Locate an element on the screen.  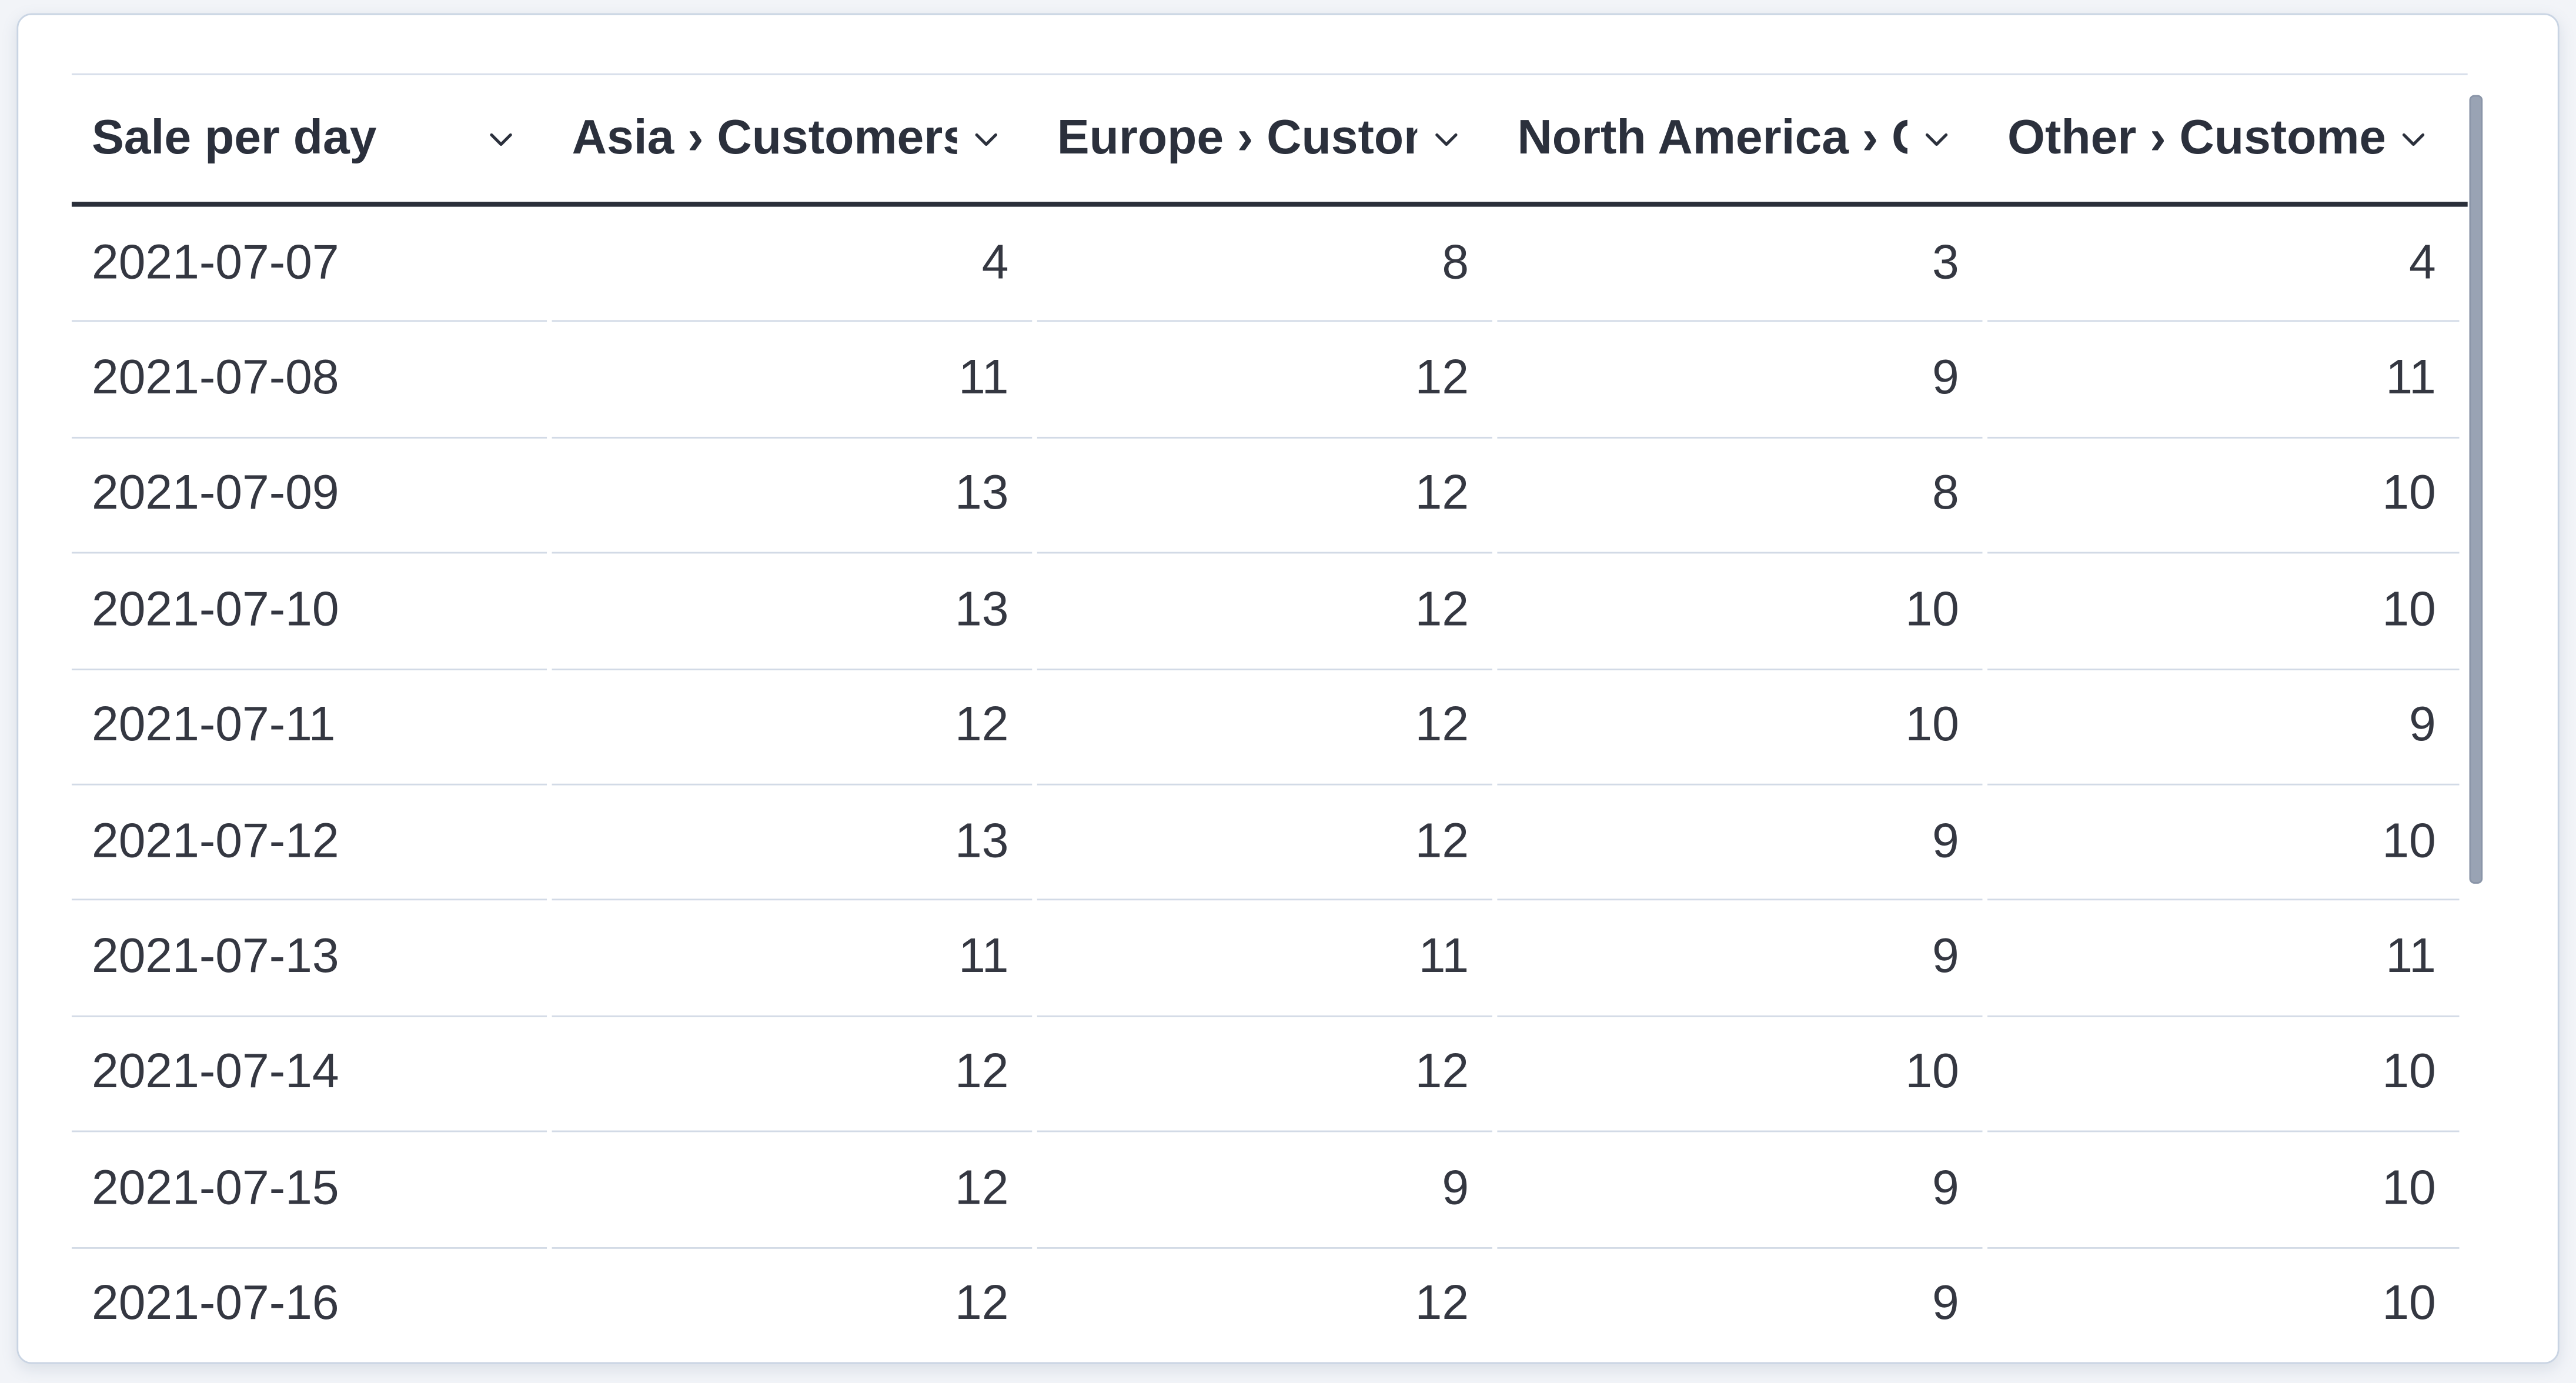
table-row: 2021-07-13 11 11 9 11 is located at coordinates (1269, 959).